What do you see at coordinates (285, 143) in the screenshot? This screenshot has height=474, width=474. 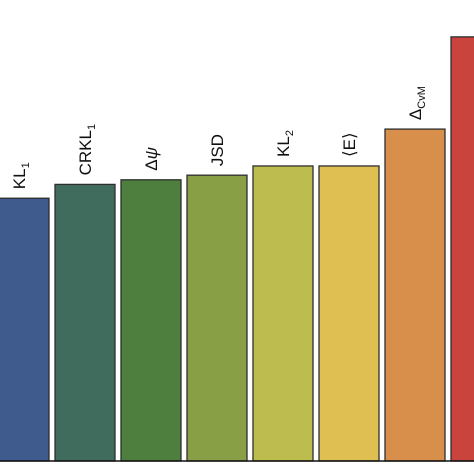 I see `bar-label-4: KL2` at bounding box center [285, 143].